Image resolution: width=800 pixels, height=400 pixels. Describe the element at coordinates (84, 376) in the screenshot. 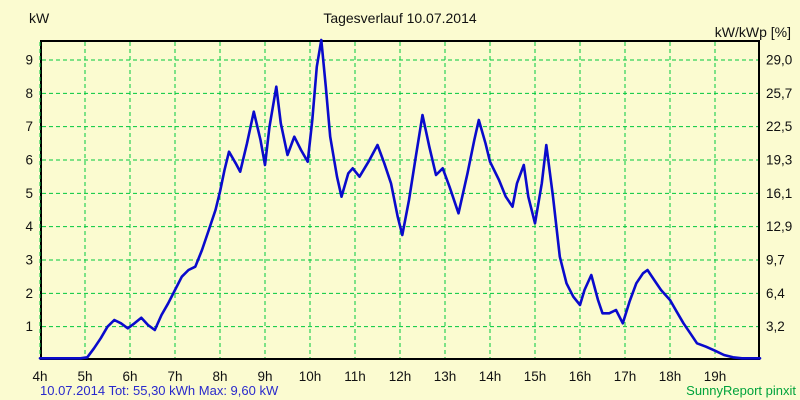

I see `x-tick-5h: 5h` at that location.